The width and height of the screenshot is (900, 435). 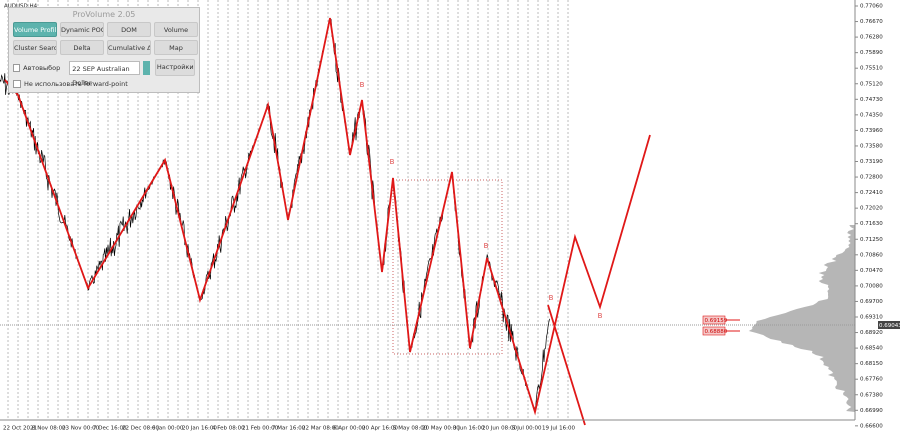 I want to click on settings-button: Настройки, so click(x=175, y=67).